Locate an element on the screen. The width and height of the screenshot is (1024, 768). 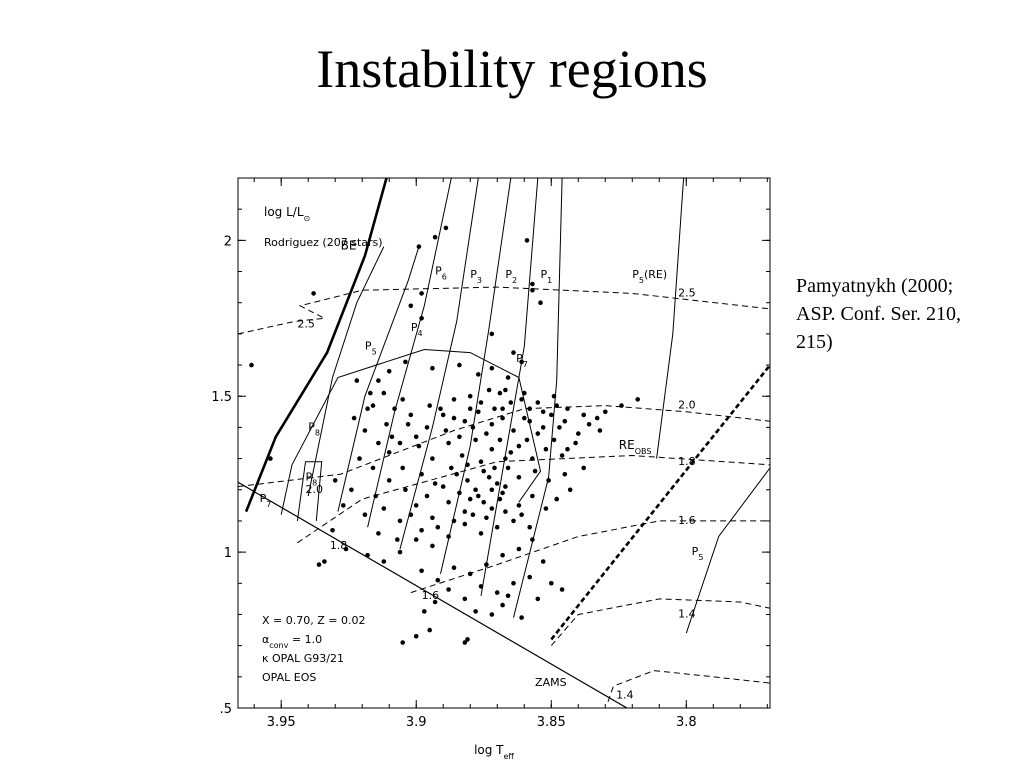
theoretical-red-edge-line is located at coordinates (670, 318).